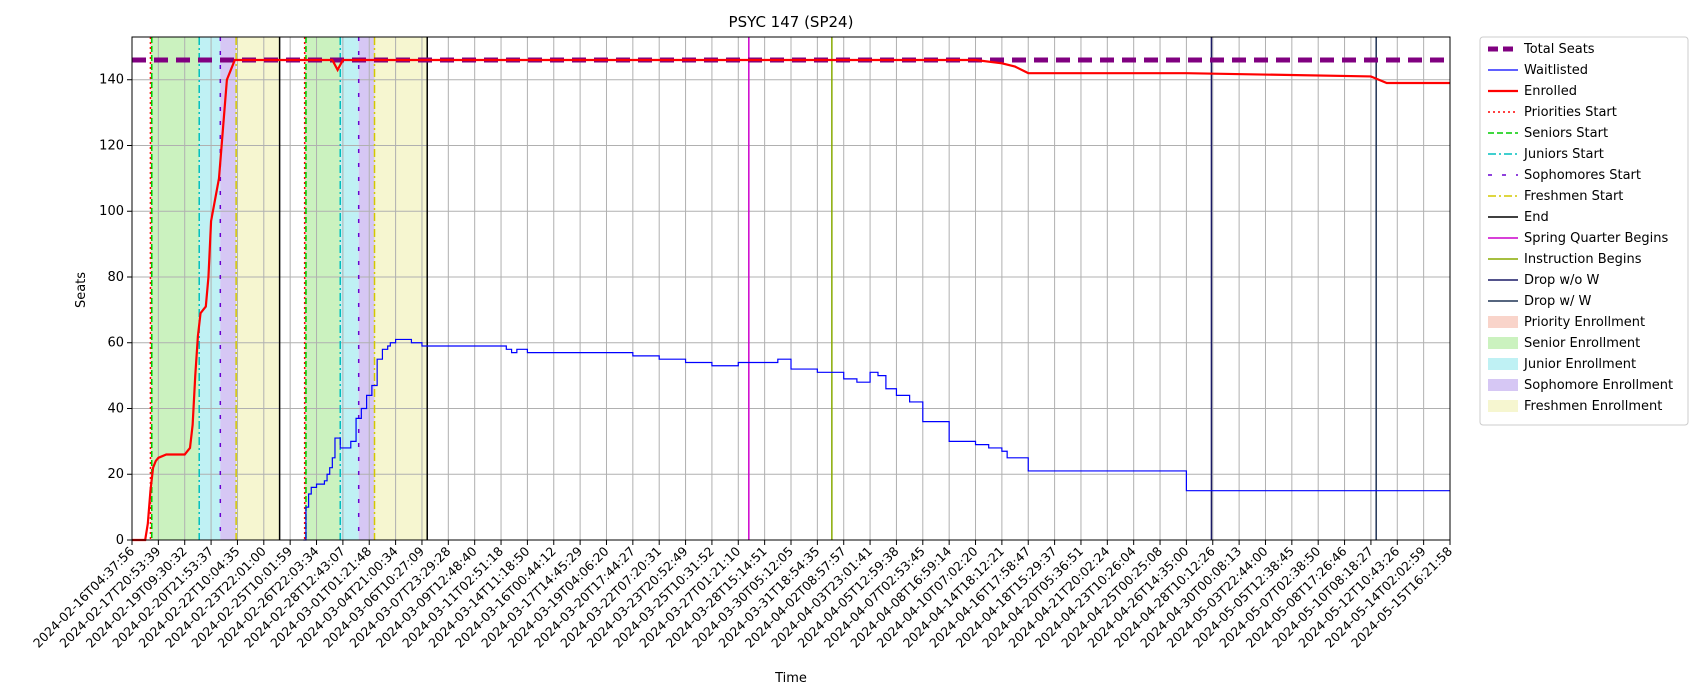  What do you see at coordinates (1573, 196) in the screenshot?
I see `legend-label: Freshmen Start` at bounding box center [1573, 196].